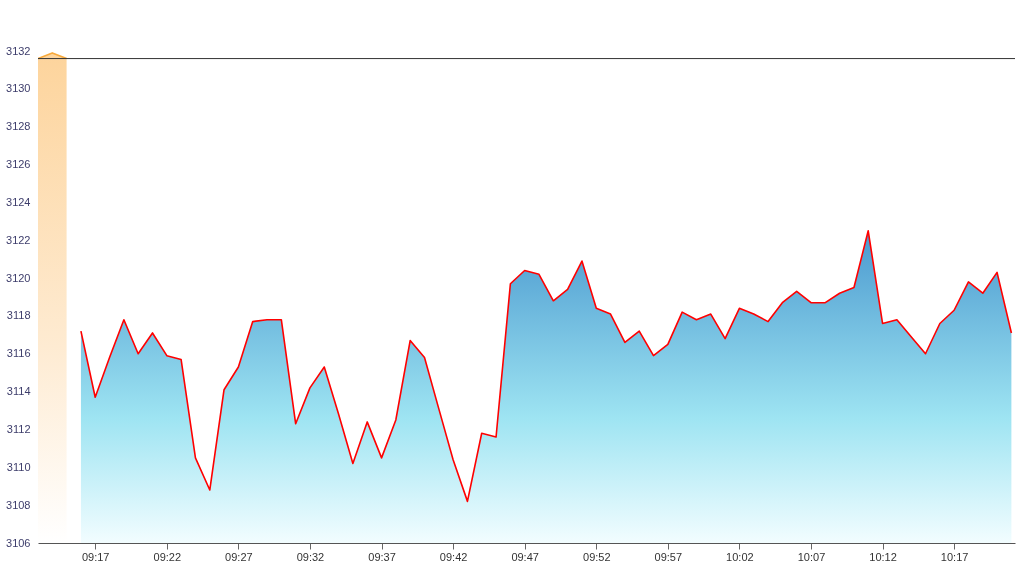 This screenshot has width=1024, height=575. I want to click on y-tick-label: 3108, so click(18, 504).